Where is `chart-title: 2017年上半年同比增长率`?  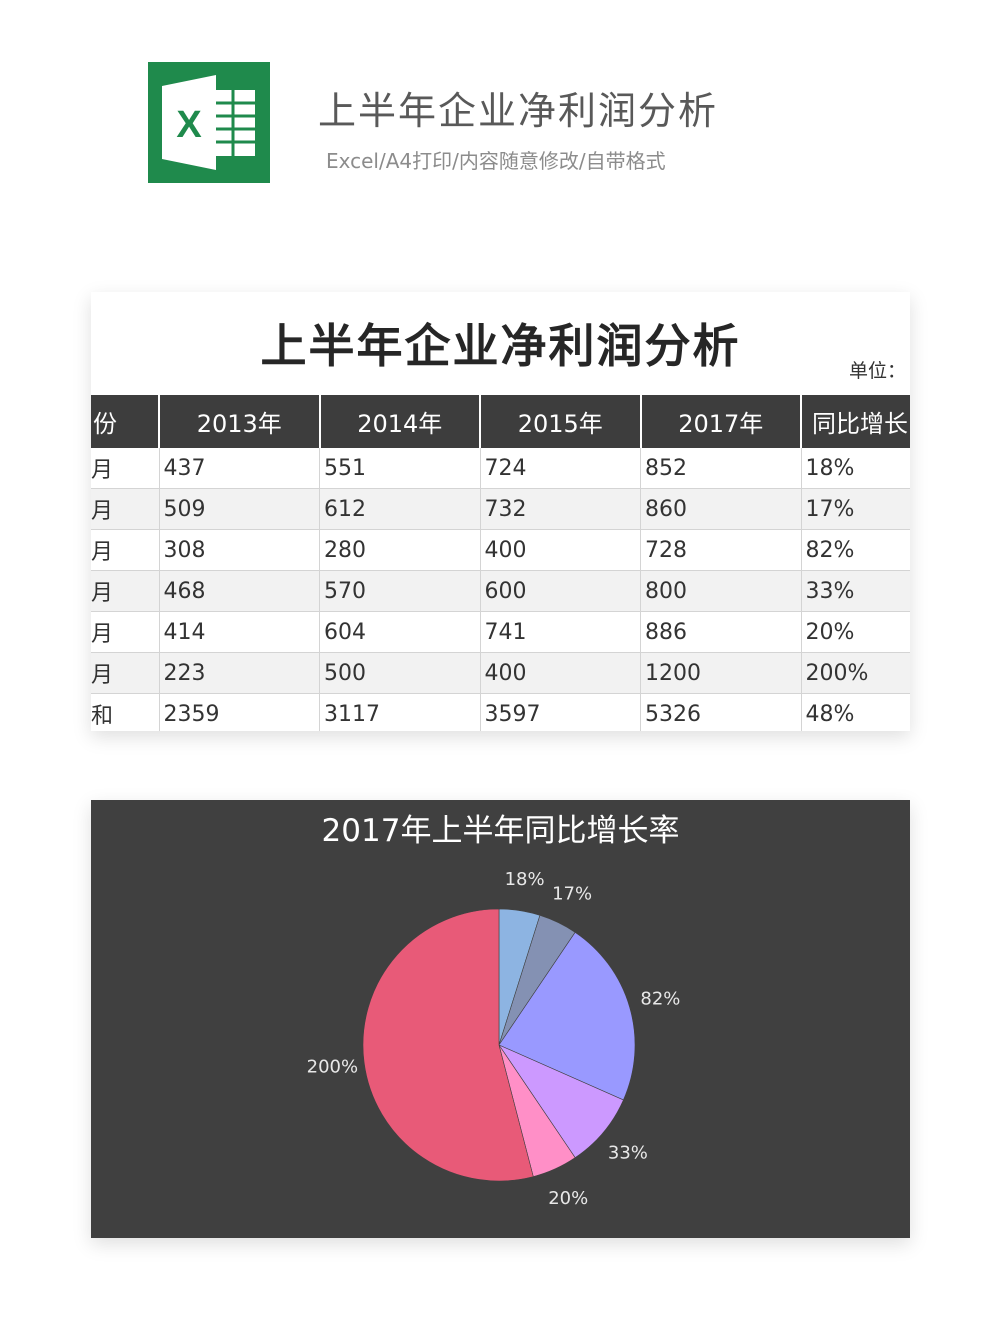
chart-title: 2017年上半年同比增长率 is located at coordinates (501, 831).